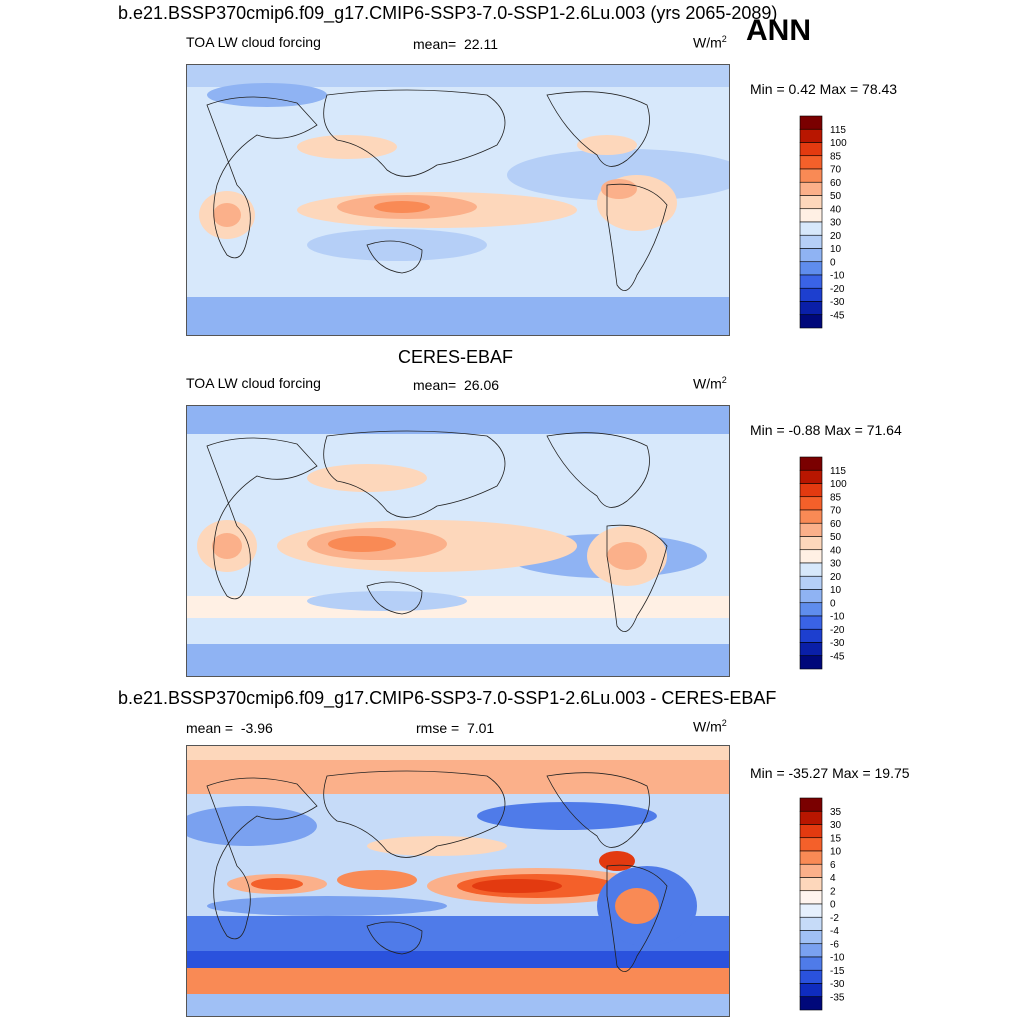 Image resolution: width=1024 pixels, height=1024 pixels. I want to click on panel2-subtitle: CERES-EBAF, so click(456, 357).